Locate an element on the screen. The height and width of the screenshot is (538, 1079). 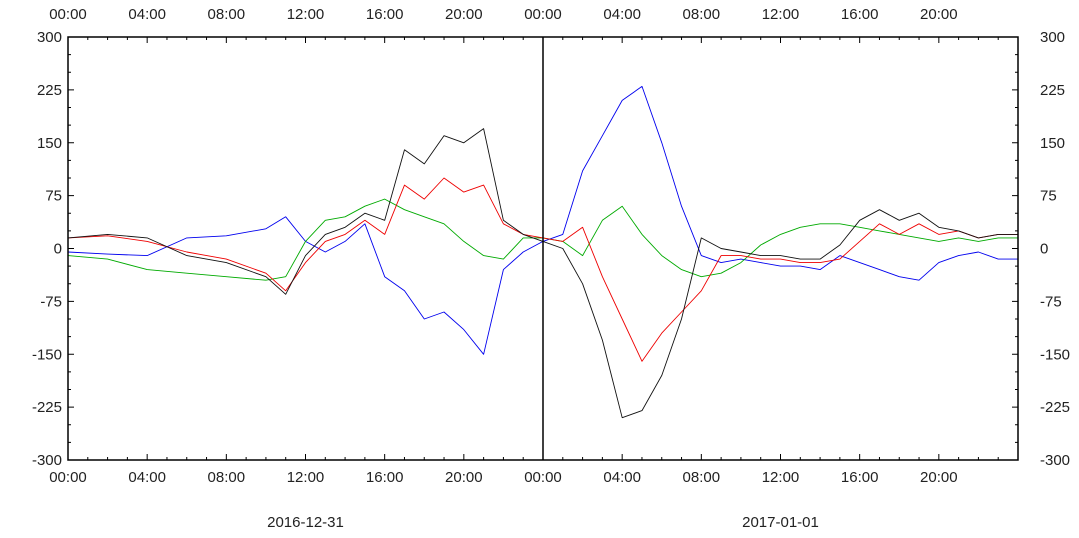
y-tick-label-left: 0 is located at coordinates (58, 249).